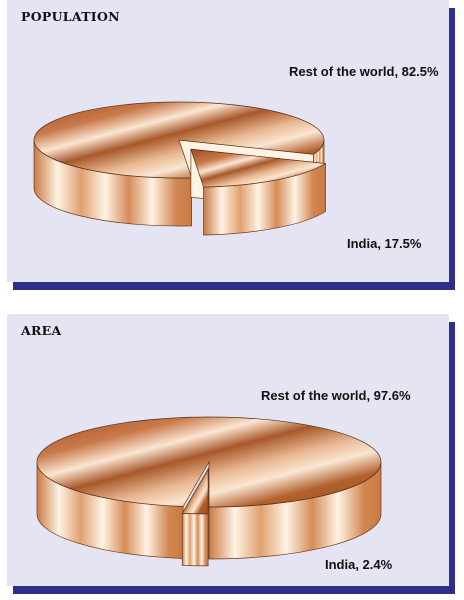  What do you see at coordinates (384, 243) in the screenshot?
I see `india-label: India, 17.5%` at bounding box center [384, 243].